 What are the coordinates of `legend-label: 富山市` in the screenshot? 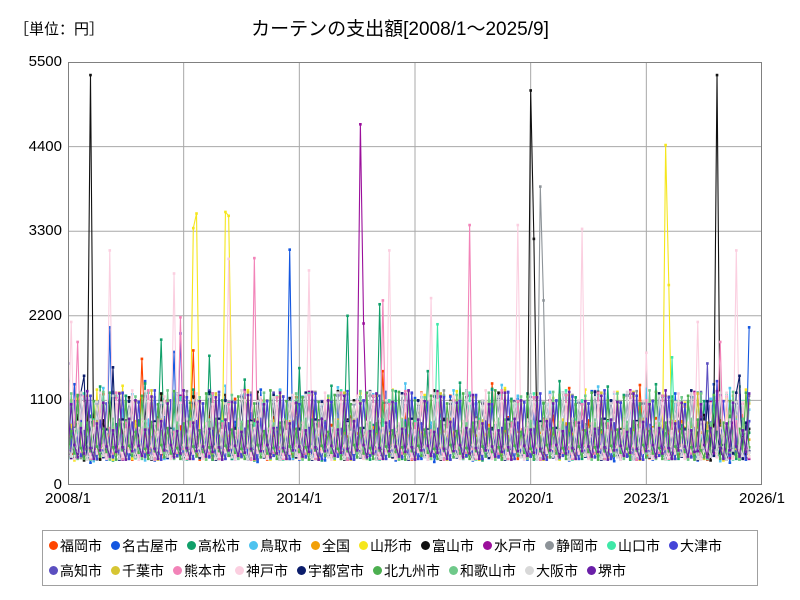 It's located at (453, 545).